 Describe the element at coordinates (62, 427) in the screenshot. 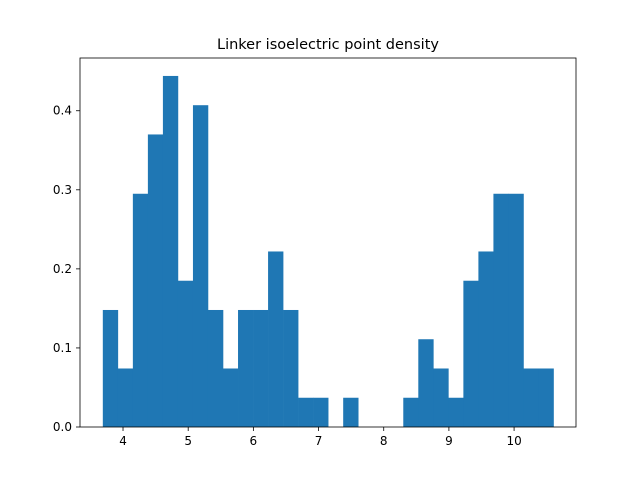

I see `y-tick-label: 0.0` at that location.